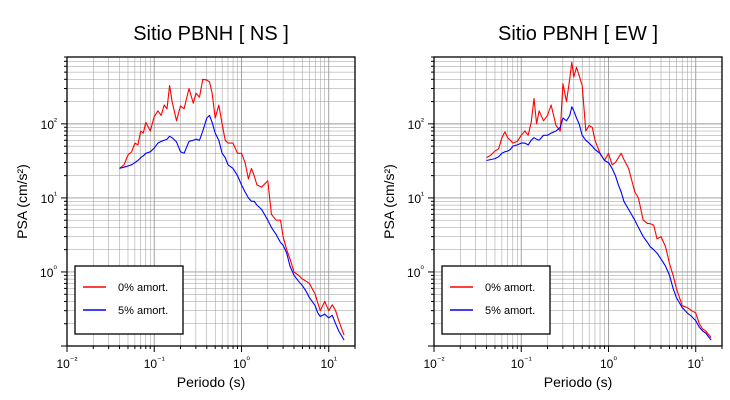  I want to click on chart-title: Sitio PBNH [ EW ], so click(578, 34).